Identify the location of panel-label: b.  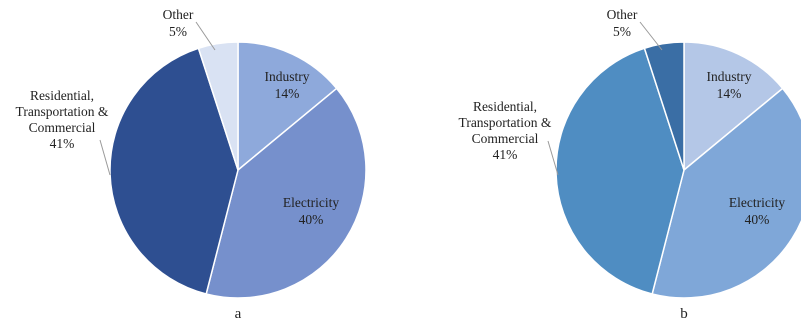
(684, 314).